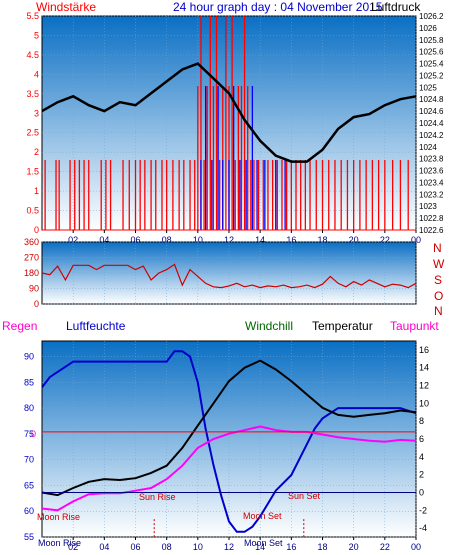 The image size is (470, 555). Describe the element at coordinates (29, 485) in the screenshot. I see `humidity-tick: 65` at that location.